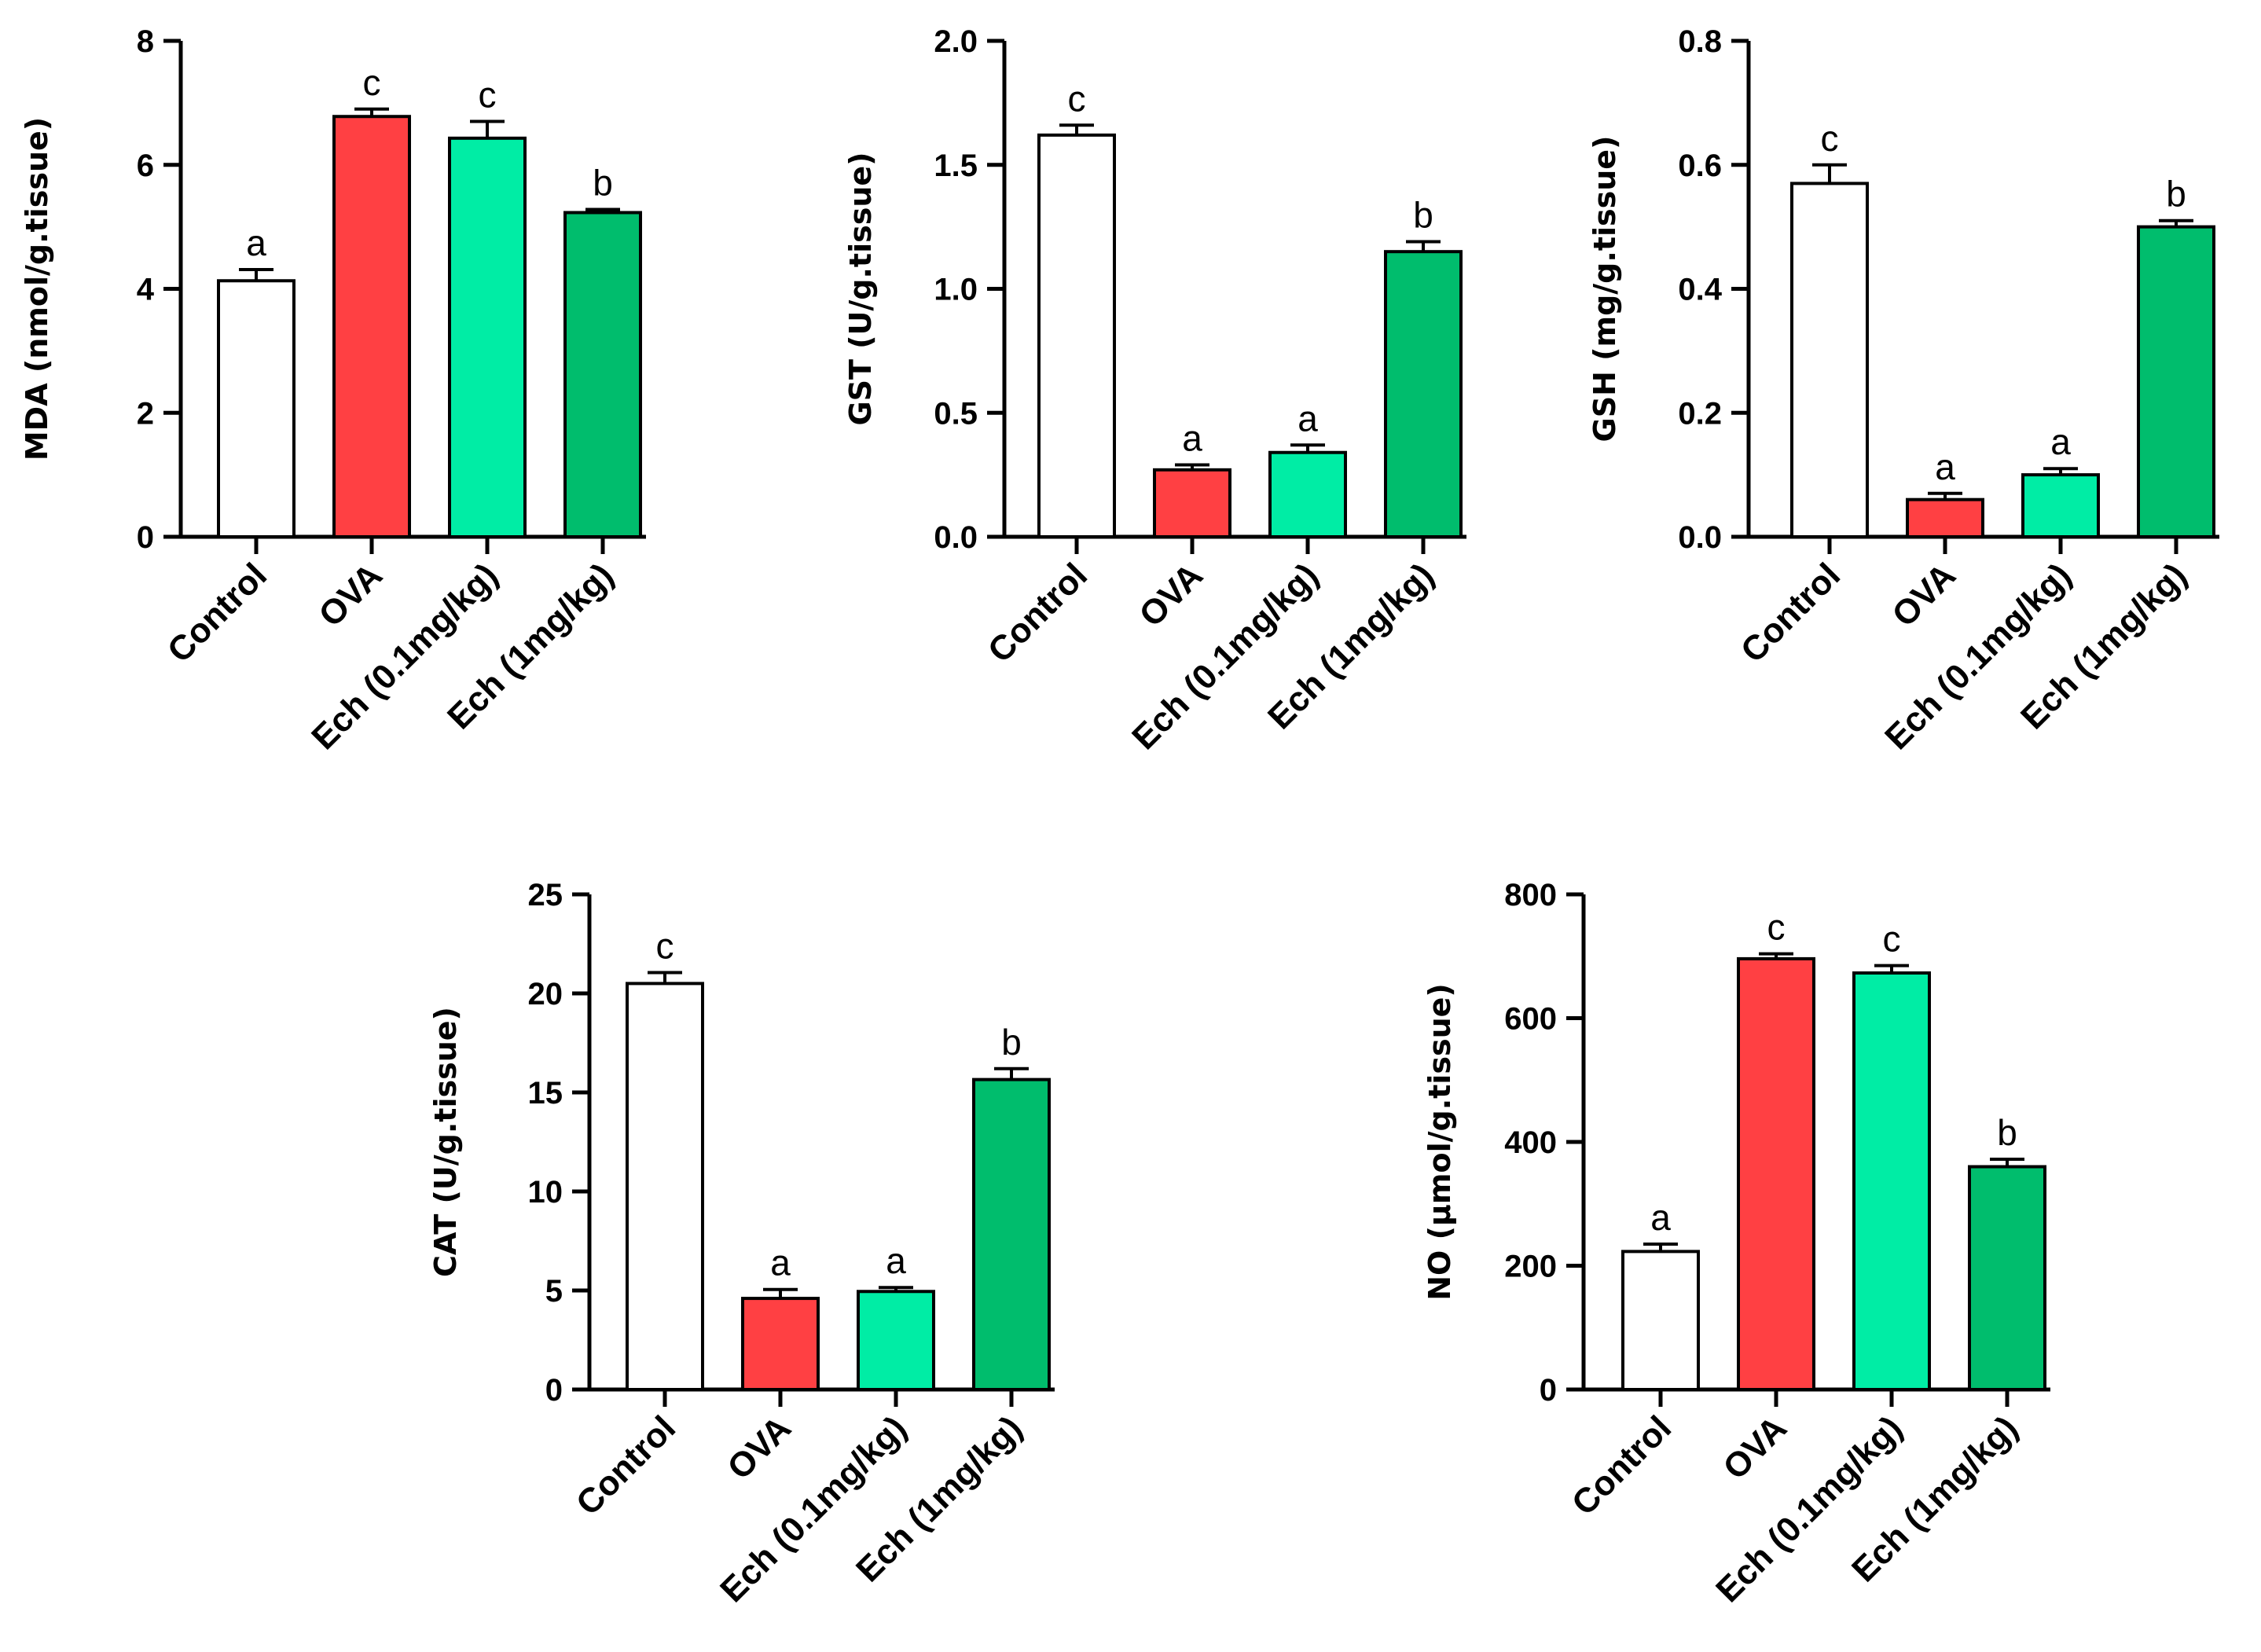 The width and height of the screenshot is (2261, 1652). What do you see at coordinates (1530, 1143) in the screenshot?
I see `y-tick-label: 400` at bounding box center [1530, 1143].